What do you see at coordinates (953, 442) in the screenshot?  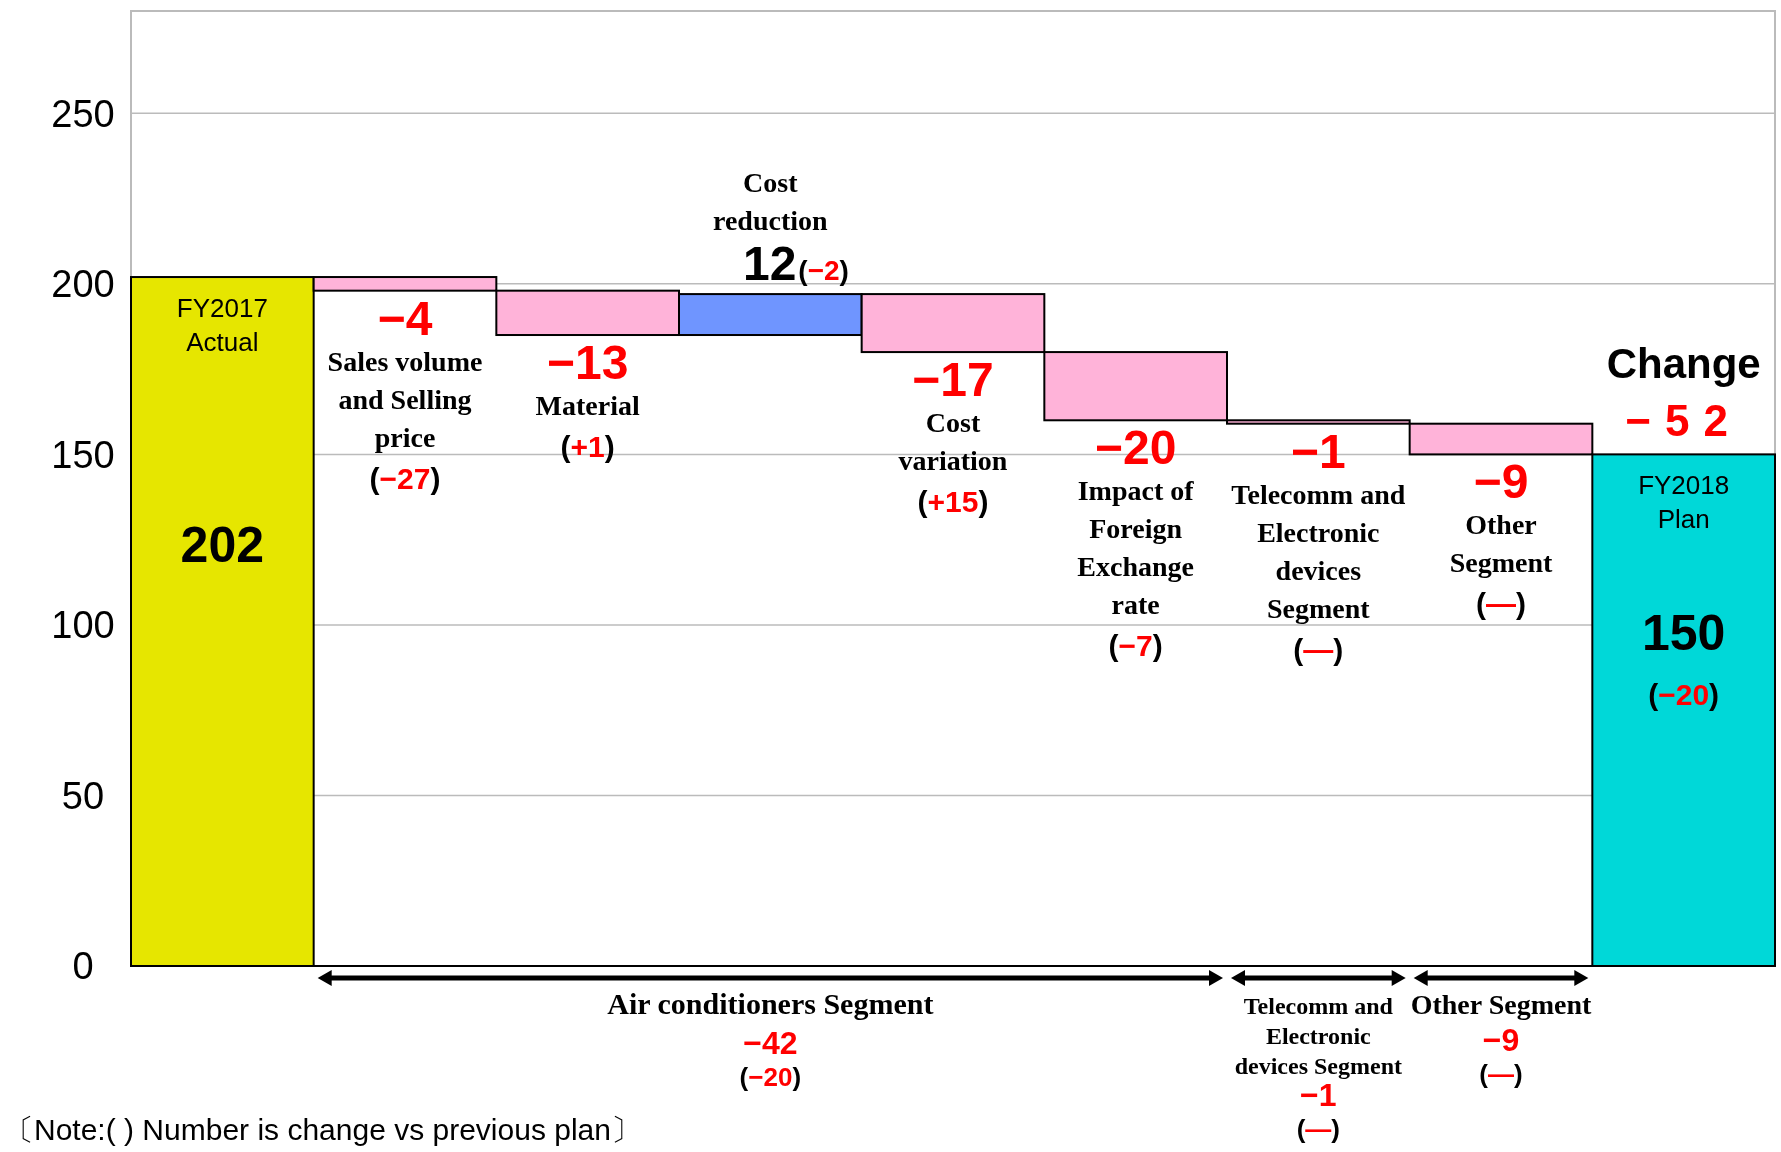 I see `x-tick-label: Cost variation` at bounding box center [953, 442].